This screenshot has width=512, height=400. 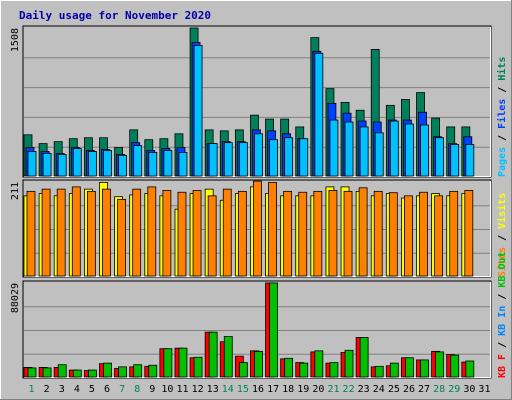 I want to click on y-max-label: 1508, so click(x=15, y=40).